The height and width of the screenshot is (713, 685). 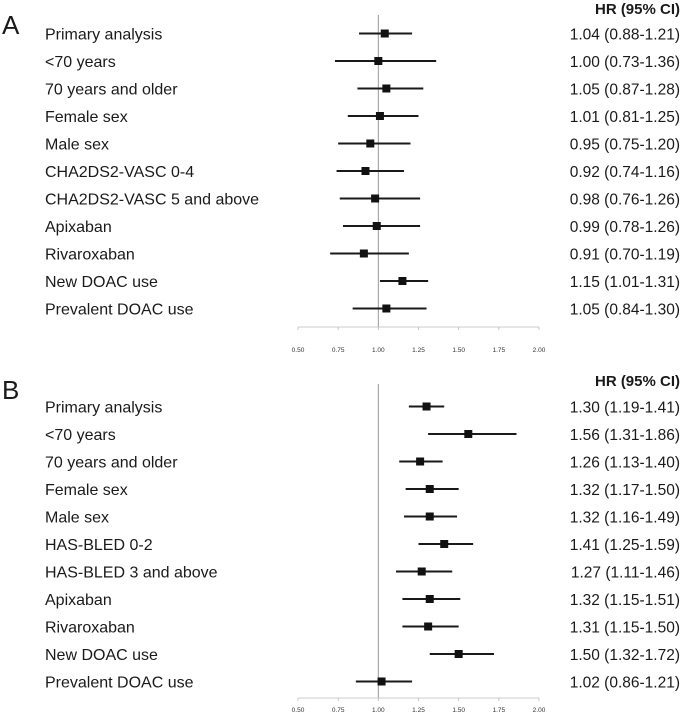 I want to click on hr-value-label: 0.98 (0.76-1.26), so click(x=625, y=200).